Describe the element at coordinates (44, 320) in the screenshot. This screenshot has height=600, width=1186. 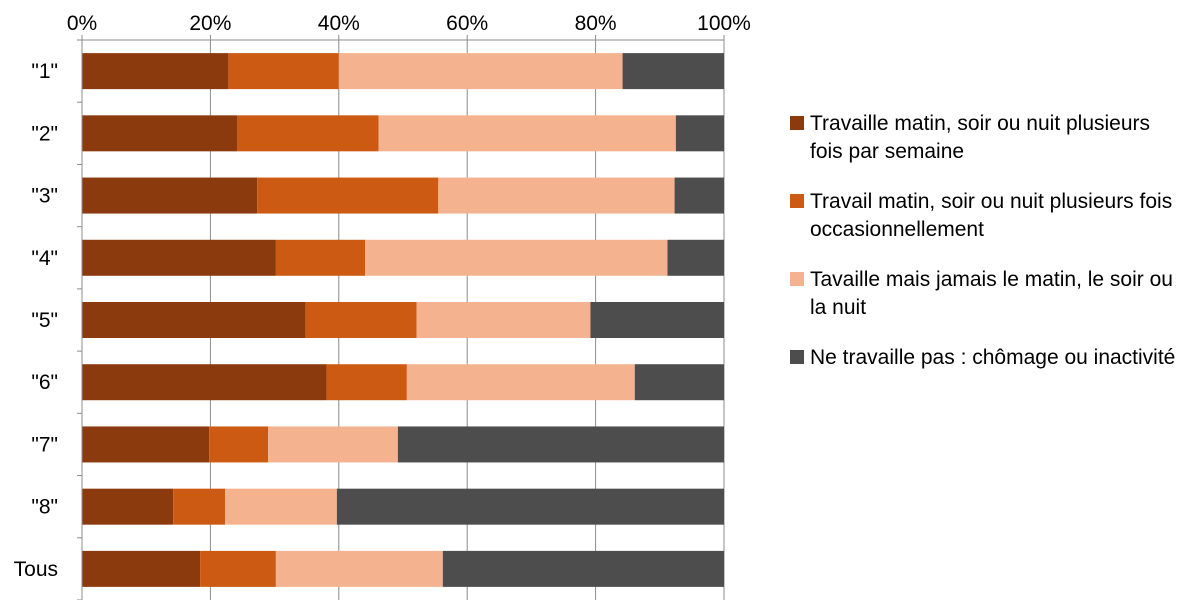
I see `y-tick-label: "5"` at that location.